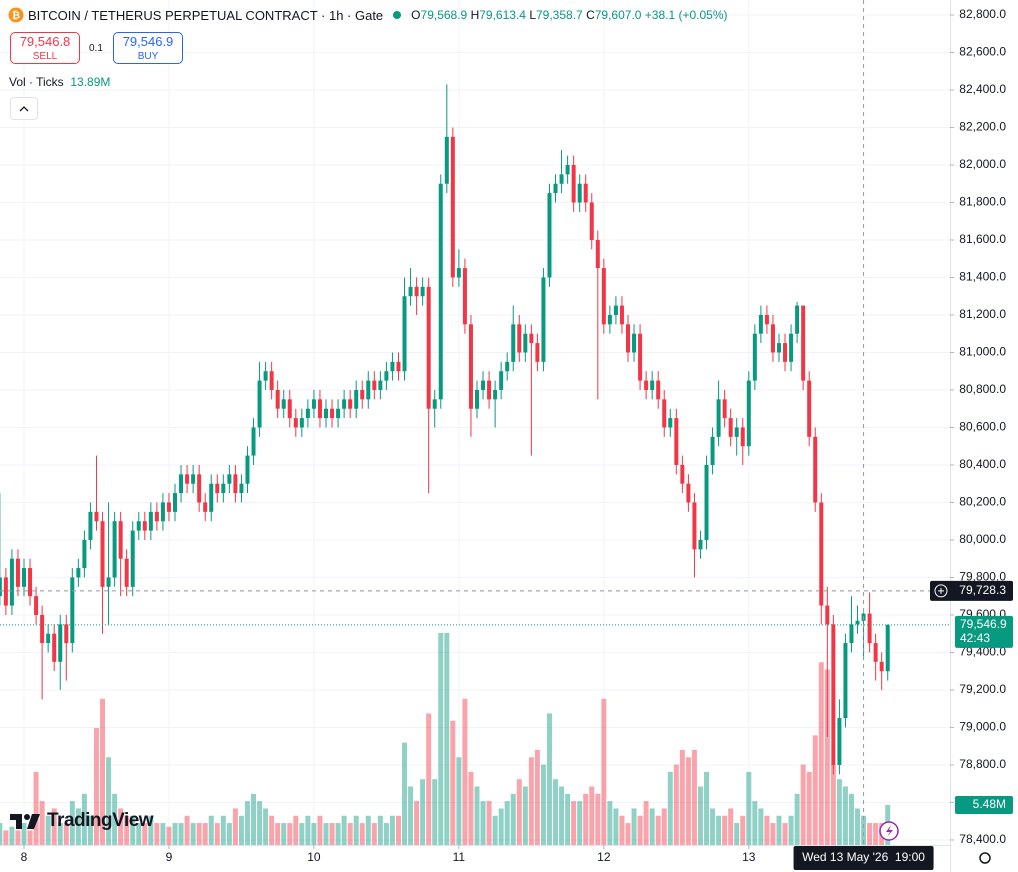 This screenshot has height=872, width=1018. Describe the element at coordinates (45, 48) in the screenshot. I see `sell-button: 79,546.8 SELL` at that location.